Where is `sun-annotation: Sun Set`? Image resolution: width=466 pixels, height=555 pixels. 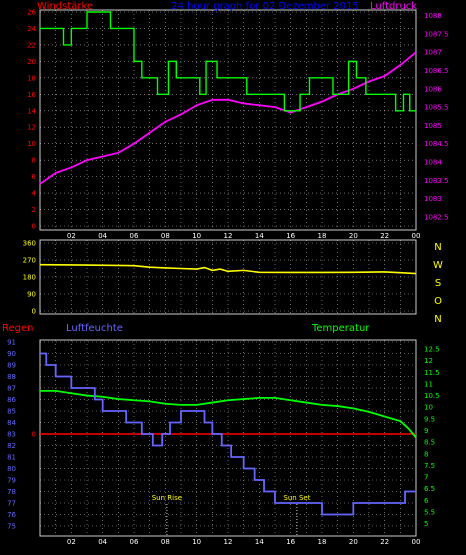
sun-annotation: Sun Set is located at coordinates (296, 498).